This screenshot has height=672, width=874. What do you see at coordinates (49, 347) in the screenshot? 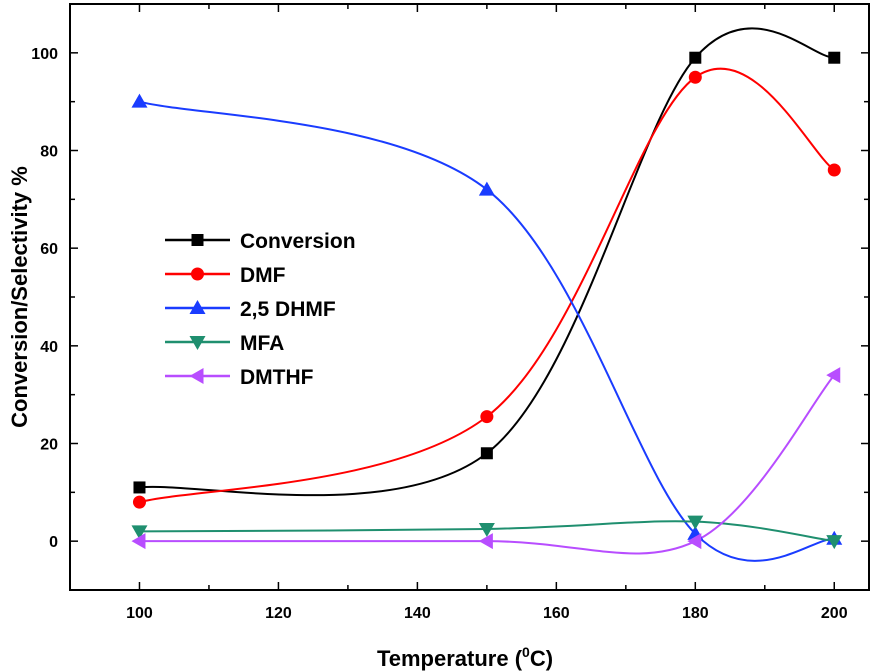
I see `y-tick-label: 40` at bounding box center [49, 347].